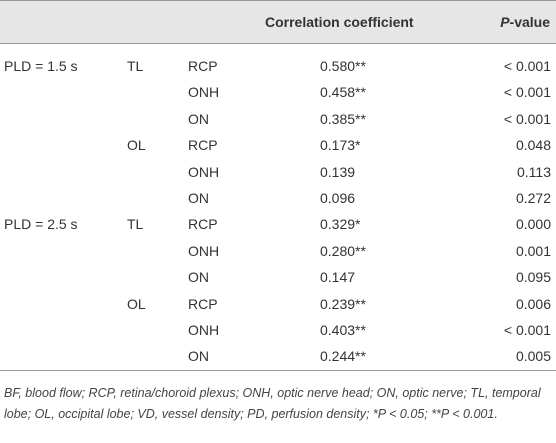 The width and height of the screenshot is (556, 443). I want to click on cell-p-value: 0.095, so click(533, 277).